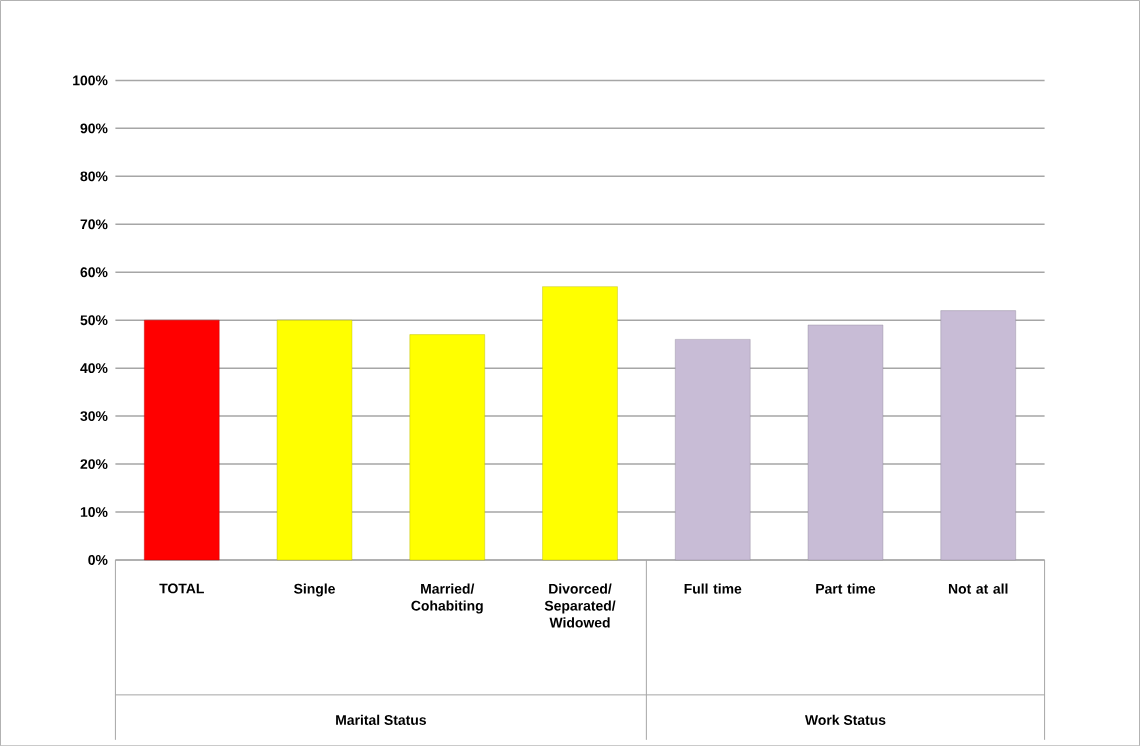 Image resolution: width=1140 pixels, height=746 pixels. Describe the element at coordinates (94, 272) in the screenshot. I see `y-tick-label: 60%` at that location.